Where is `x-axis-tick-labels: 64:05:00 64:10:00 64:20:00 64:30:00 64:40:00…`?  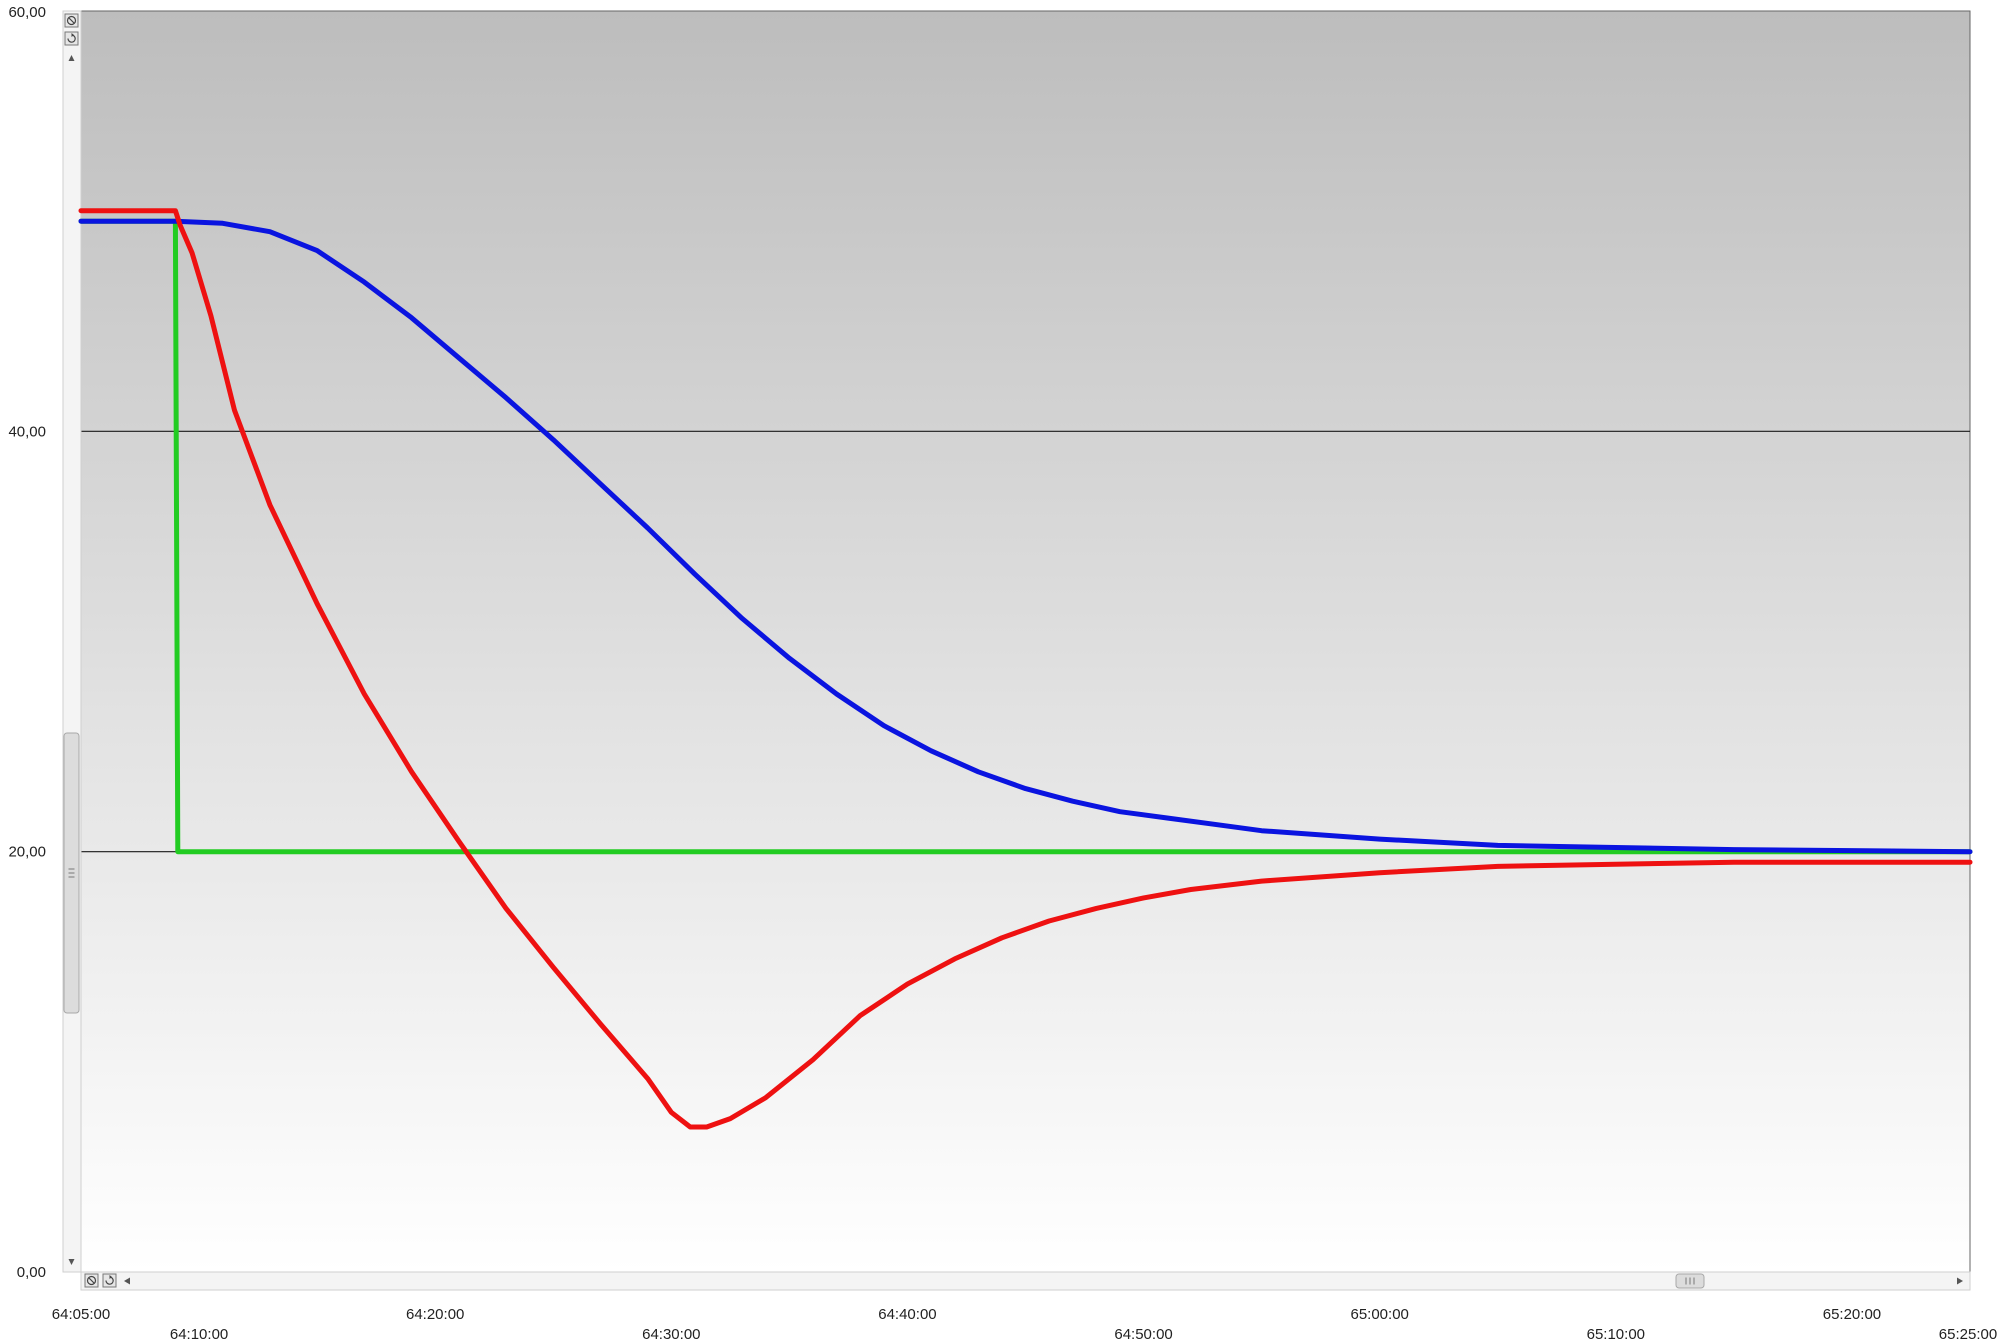 x-axis-tick-labels: 64:05:00 64:10:00 64:20:00 64:30:00 64:40:00… is located at coordinates (1024, 1324).